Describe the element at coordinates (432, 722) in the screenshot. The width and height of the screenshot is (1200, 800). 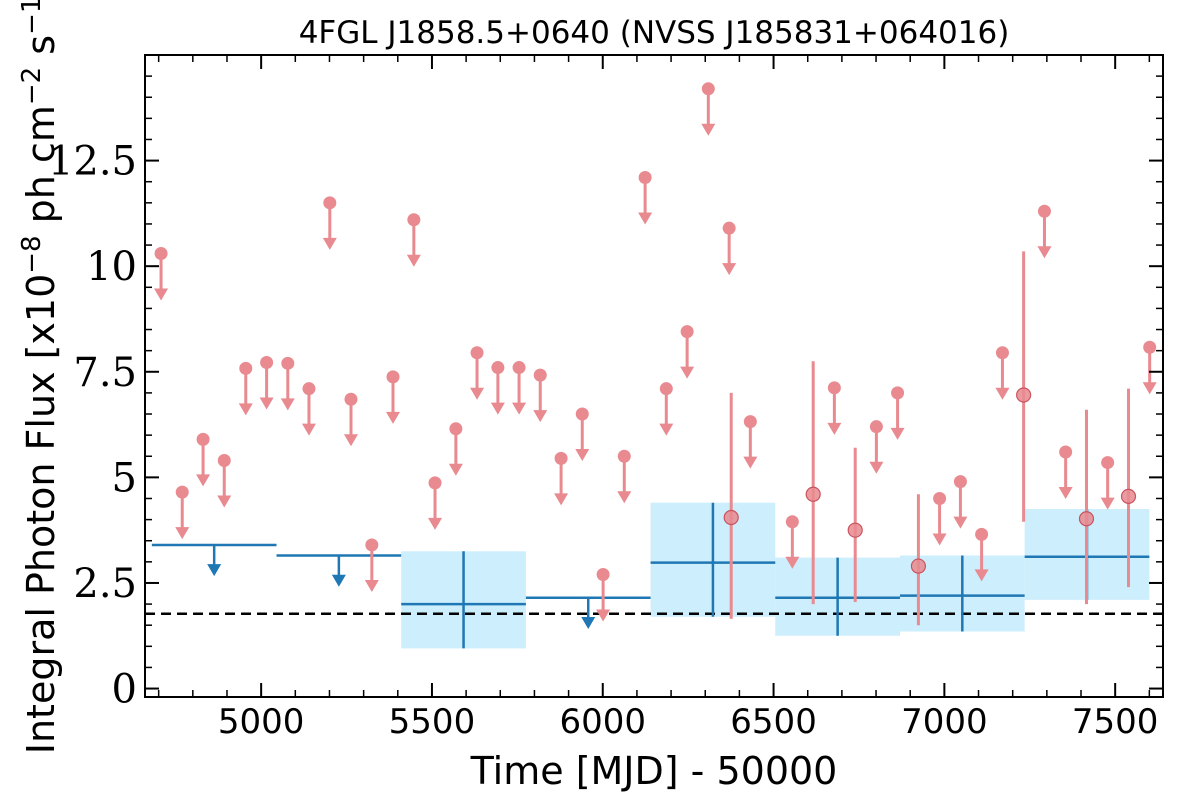
I see `x-tick-label: 5500` at that location.